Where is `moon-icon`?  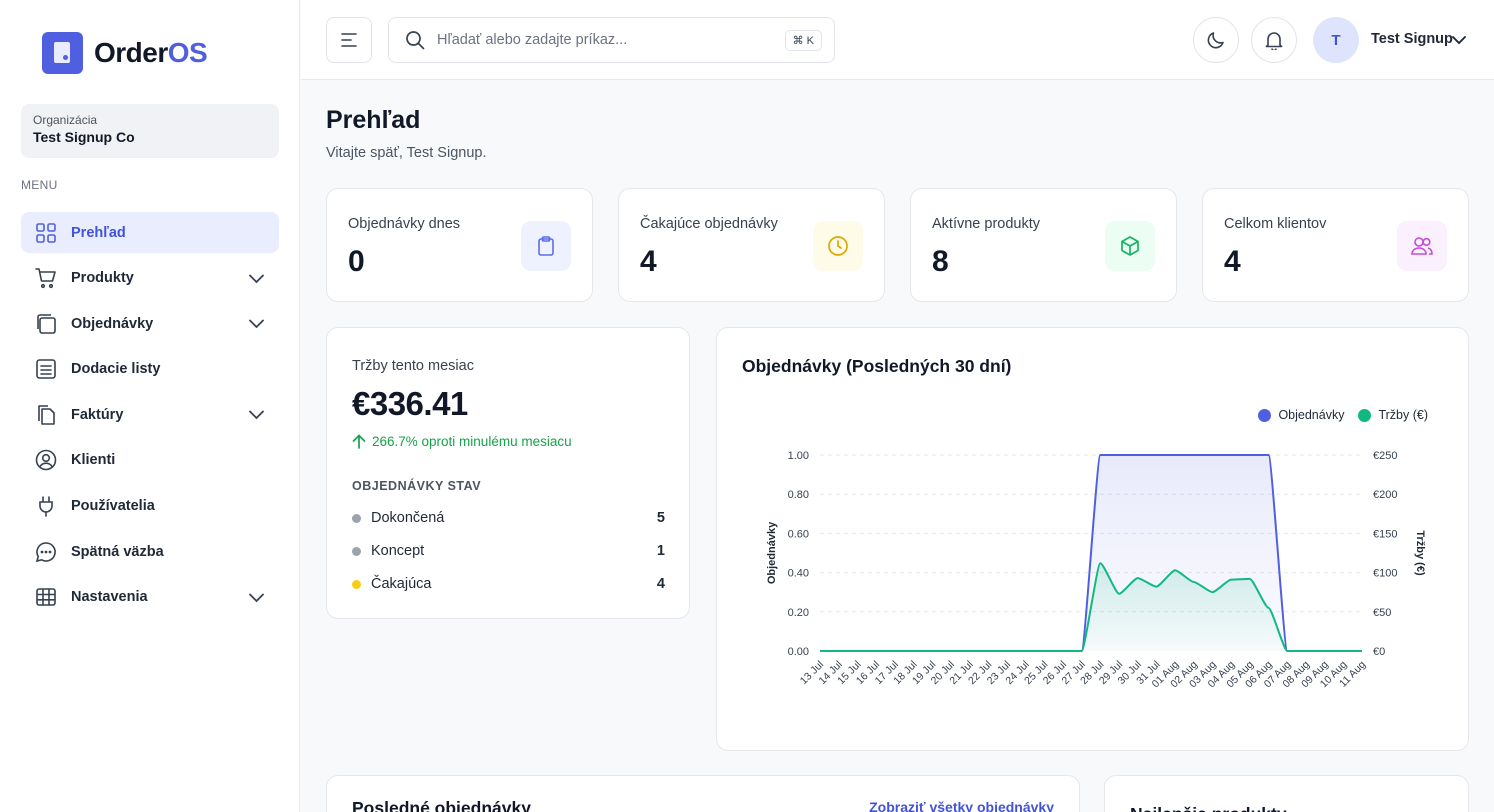
moon-icon is located at coordinates (1215, 40).